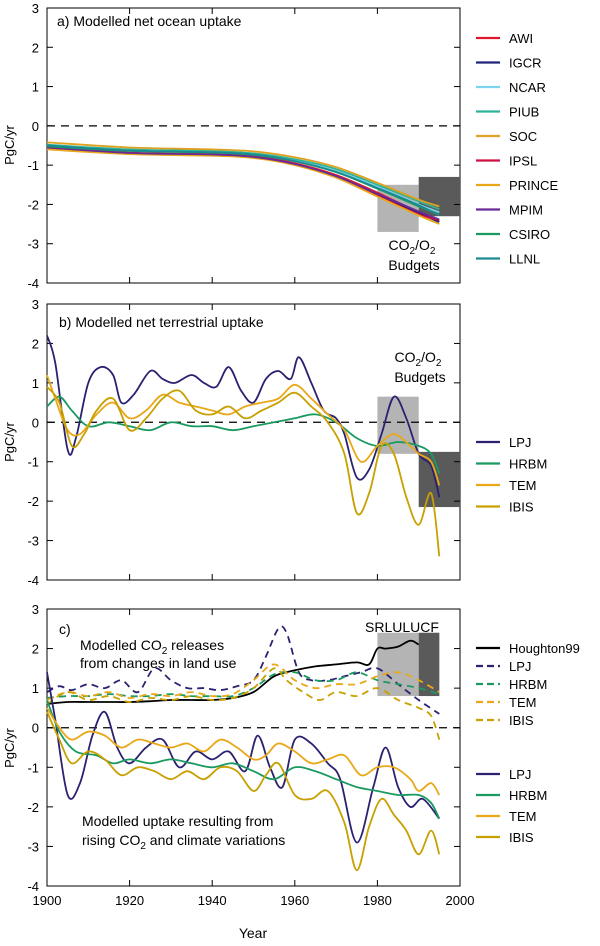  What do you see at coordinates (521, 507) in the screenshot?
I see `legend-label-b-main-ibis: IBIS` at bounding box center [521, 507].